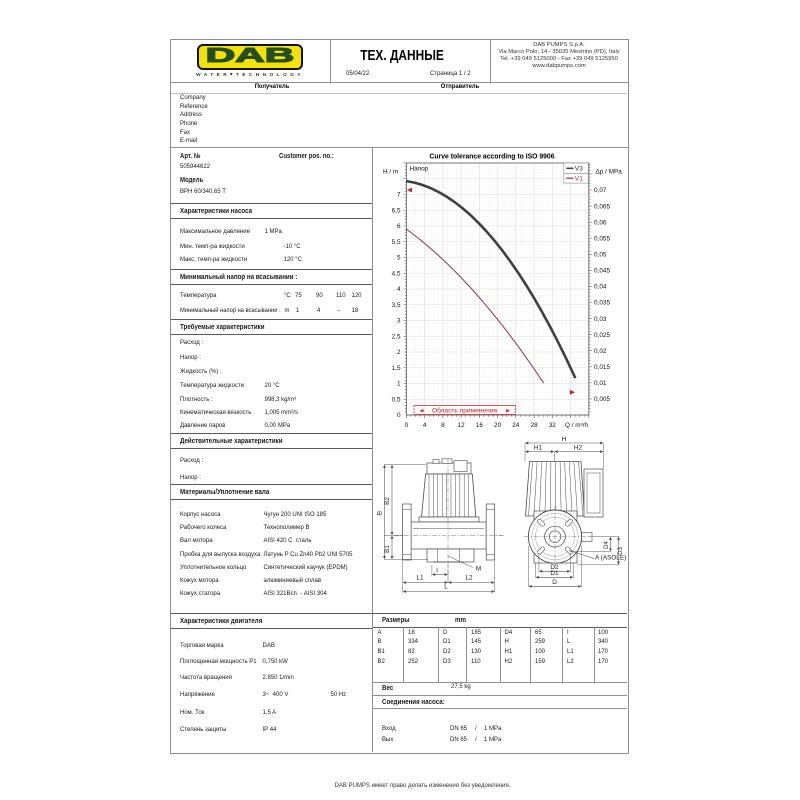 The height and width of the screenshot is (800, 800). I want to click on svg-text: 3,5, so click(396, 305).